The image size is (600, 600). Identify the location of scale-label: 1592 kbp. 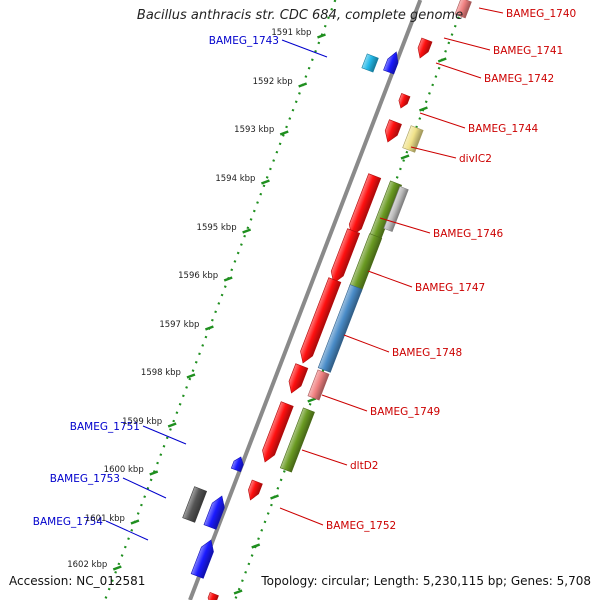
(273, 82).